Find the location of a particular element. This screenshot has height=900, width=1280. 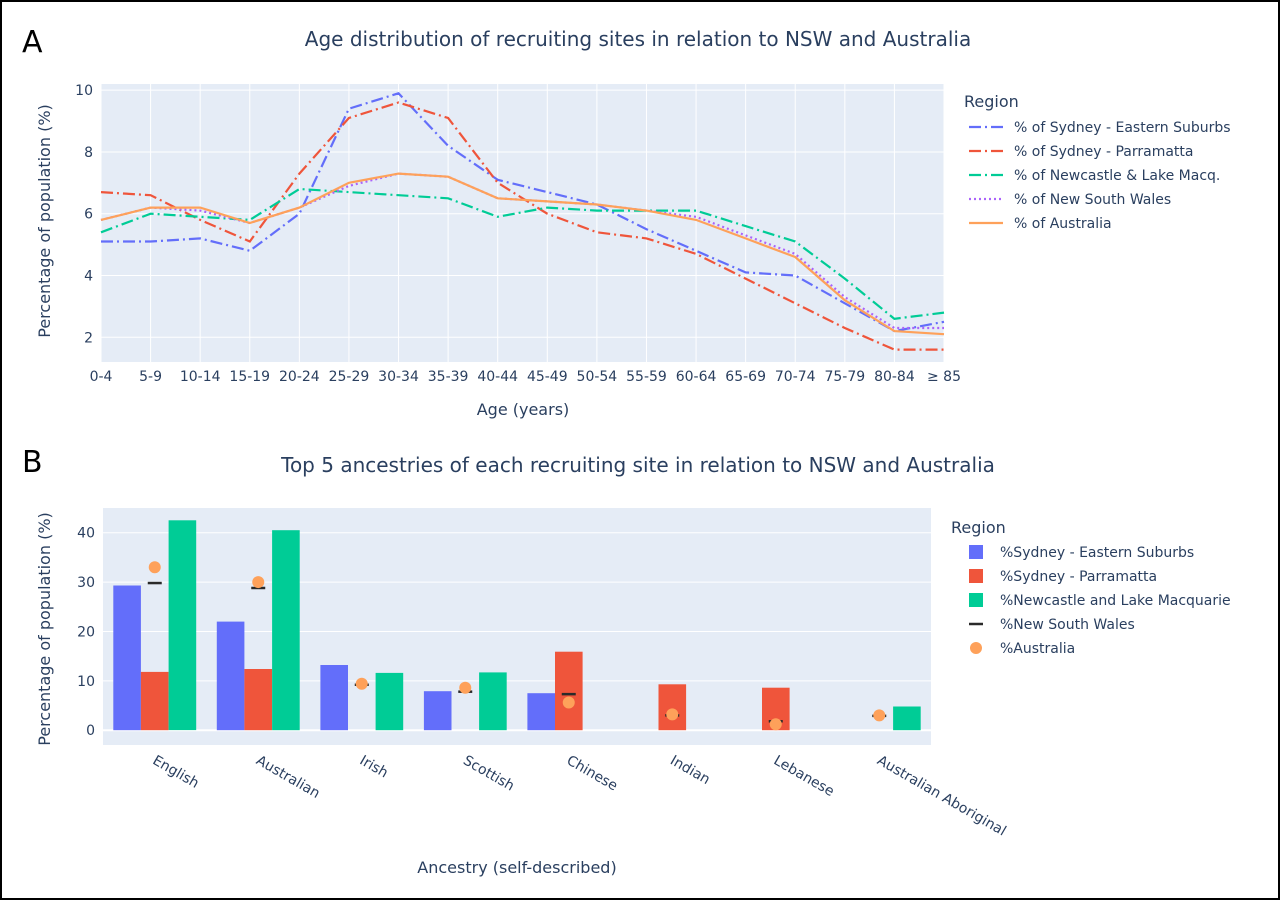

x-tick-label: Chinese is located at coordinates (592, 774).